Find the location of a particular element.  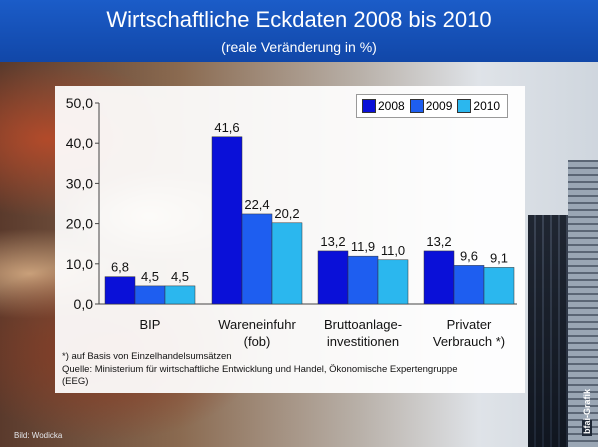

data-label: 22,4 is located at coordinates (256, 204).